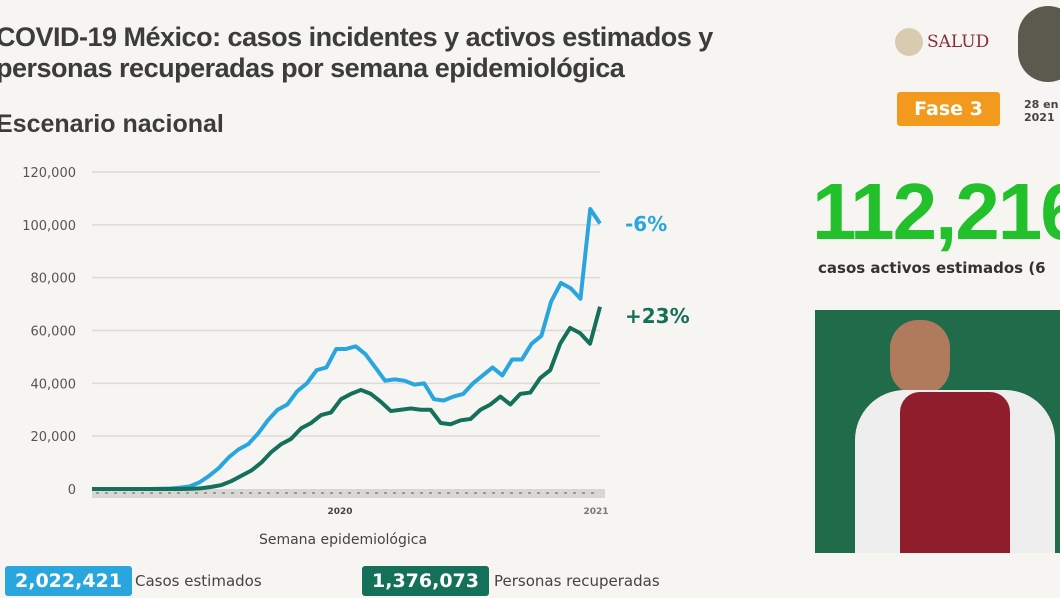 The width and height of the screenshot is (1060, 598). I want to click on emblem-icon, so click(909, 42).